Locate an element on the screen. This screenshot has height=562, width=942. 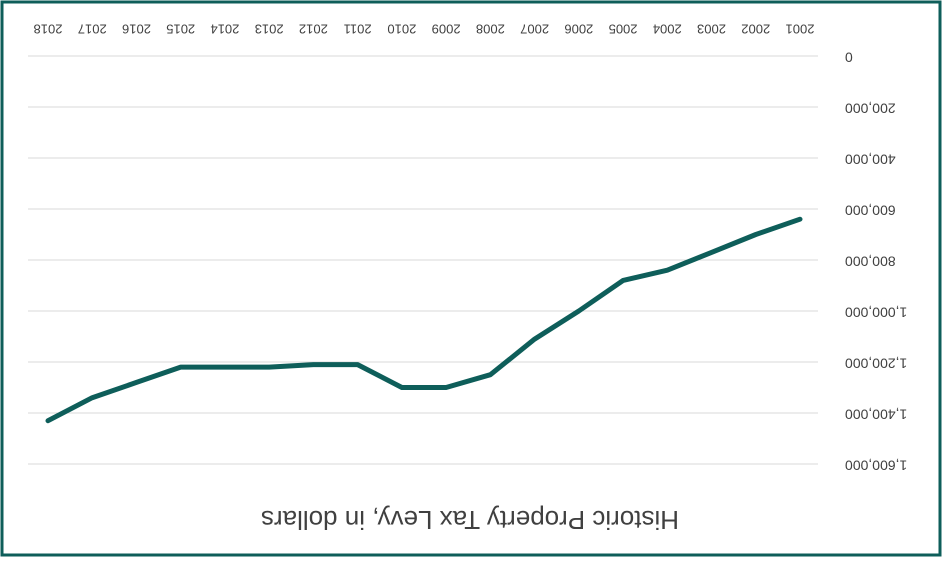
x-tick-label: 2012 is located at coordinates (313, 29).